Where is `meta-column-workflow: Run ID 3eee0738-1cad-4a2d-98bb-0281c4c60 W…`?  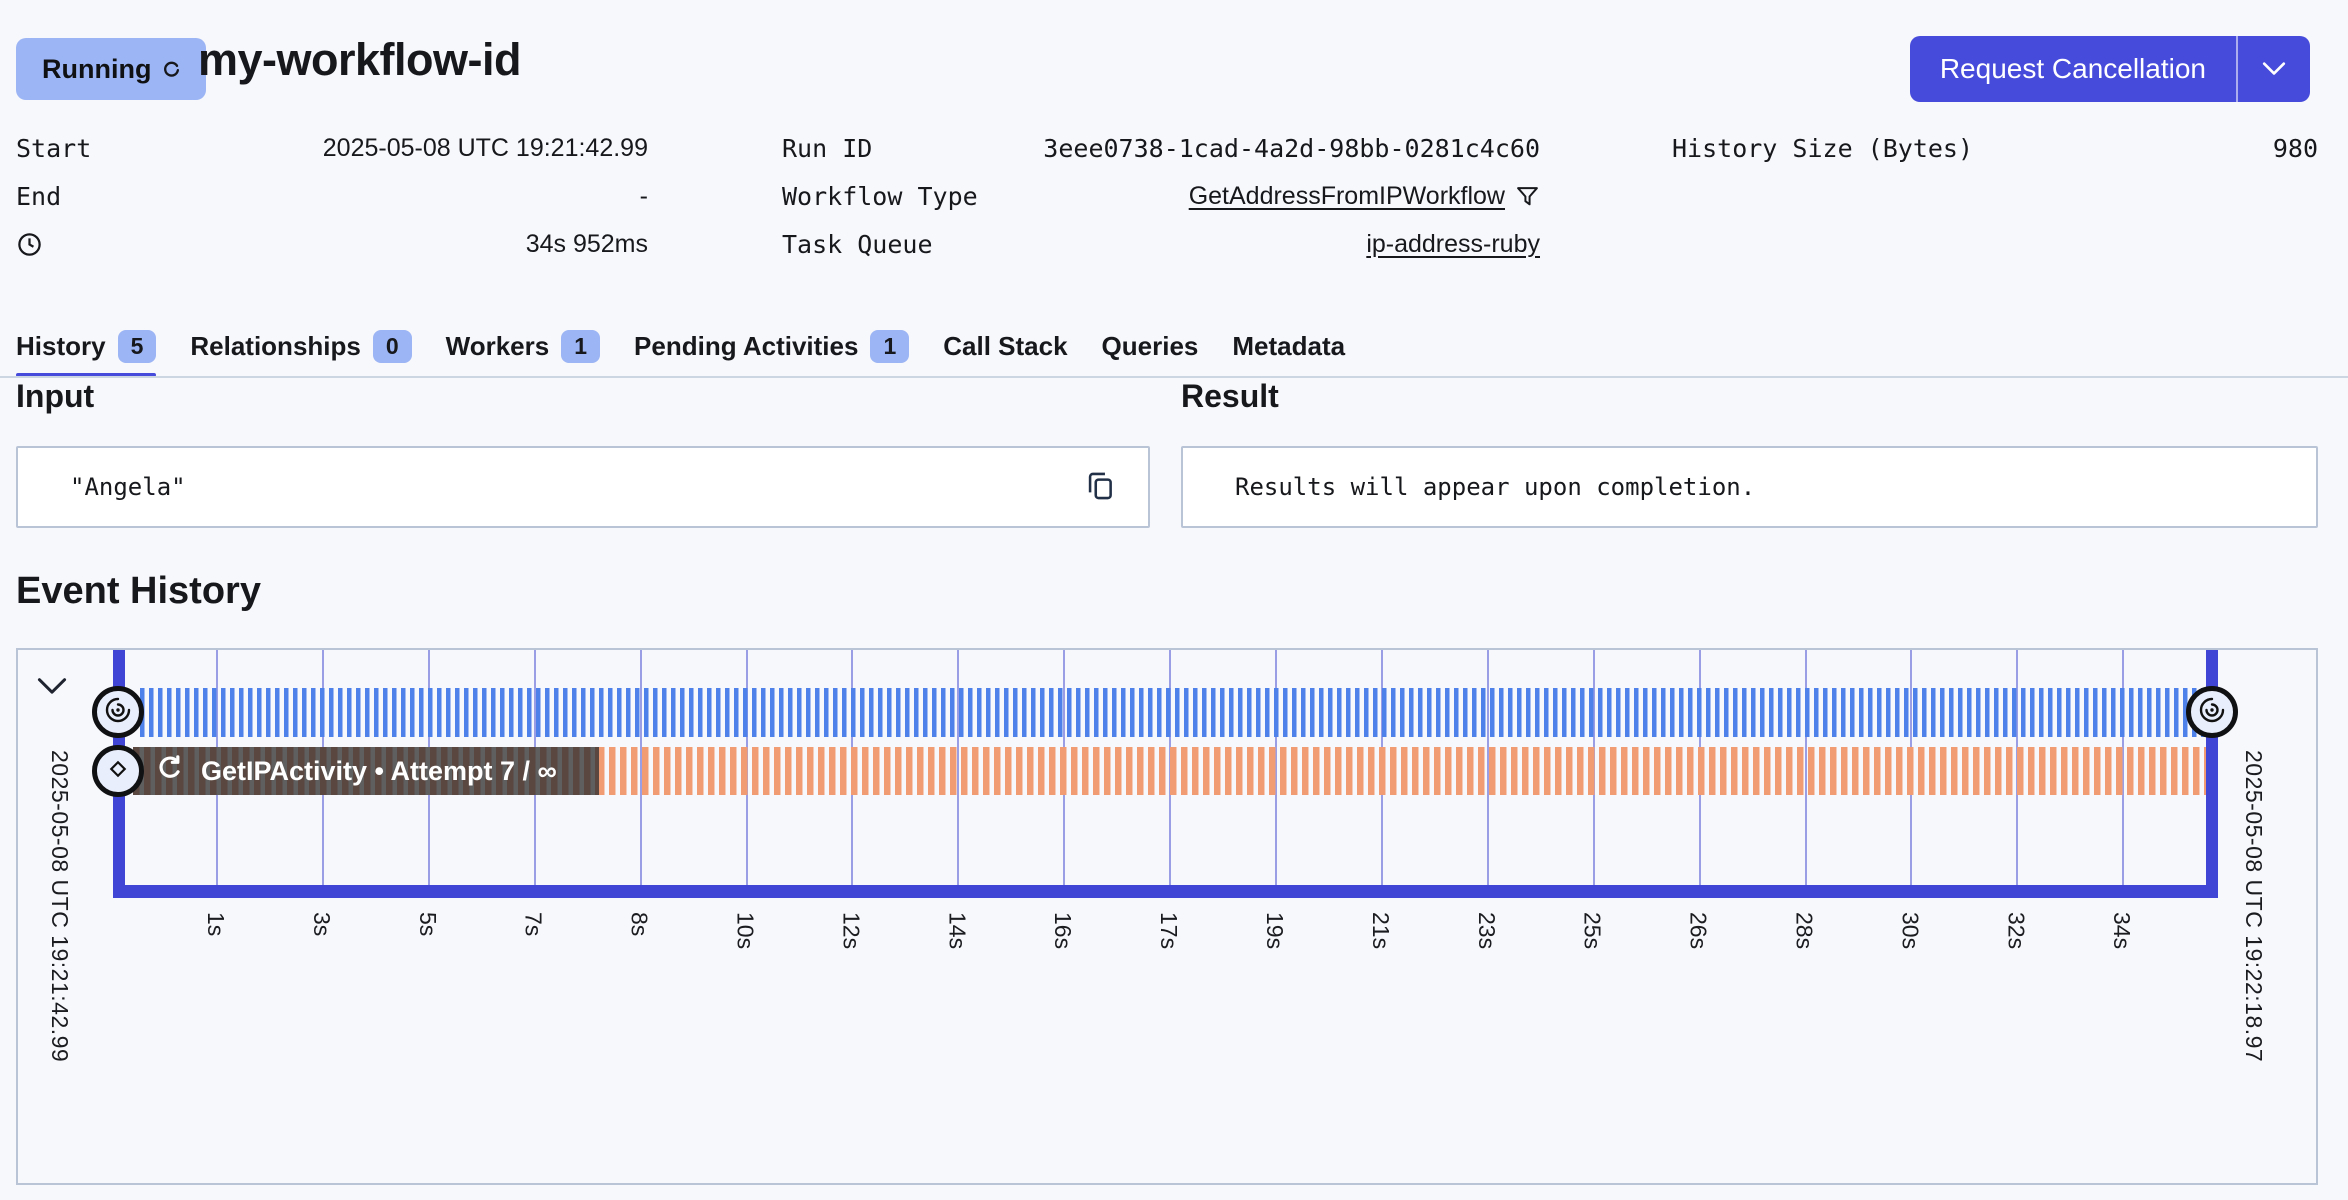 meta-column-workflow: Run ID 3eee0738-1cad-4a2d-98bb-0281c4c60 W… is located at coordinates (1161, 196).